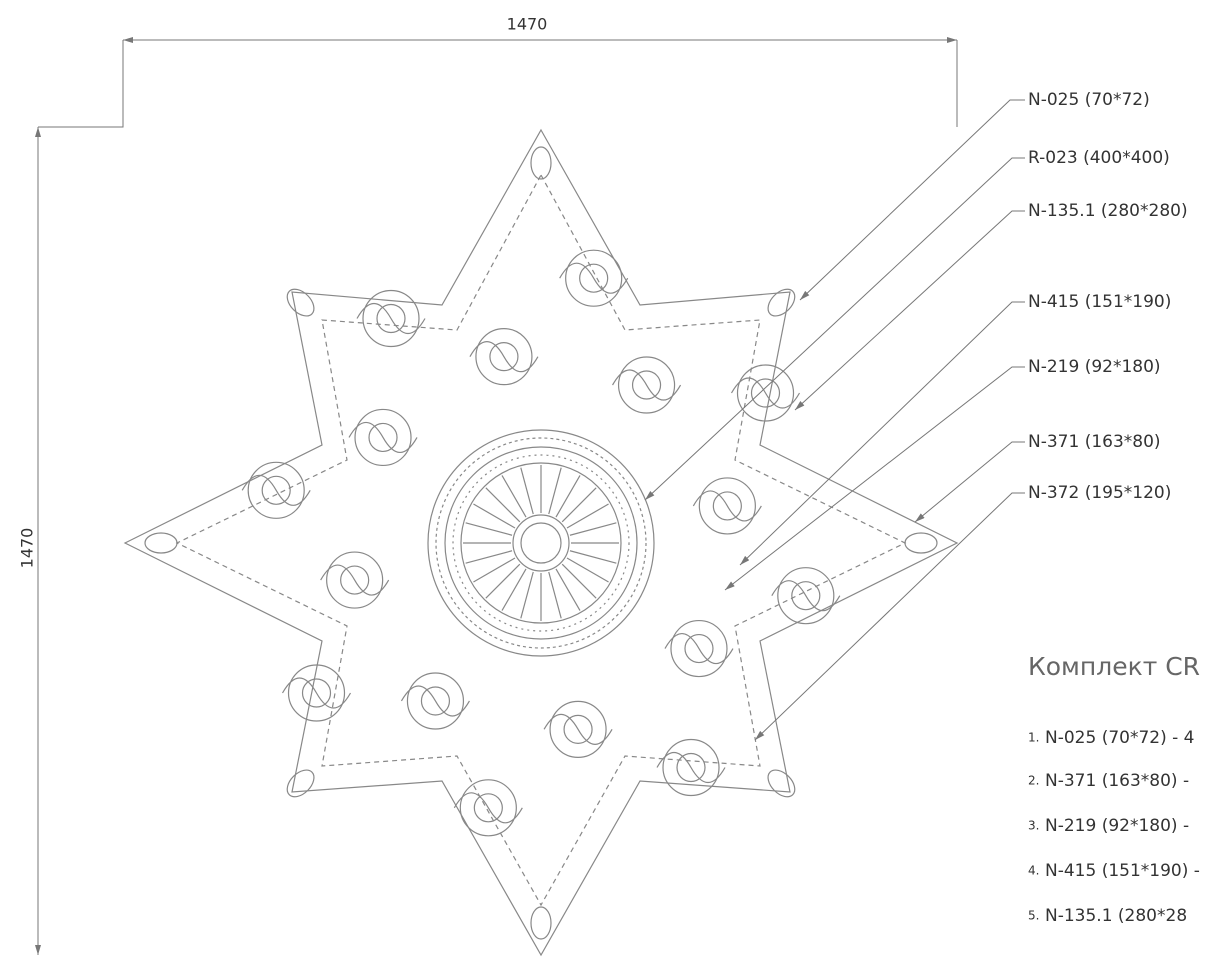 Image resolution: width=1219 pixels, height=959 pixels. I want to click on callout-label: N-025 (70*72), so click(1089, 100).